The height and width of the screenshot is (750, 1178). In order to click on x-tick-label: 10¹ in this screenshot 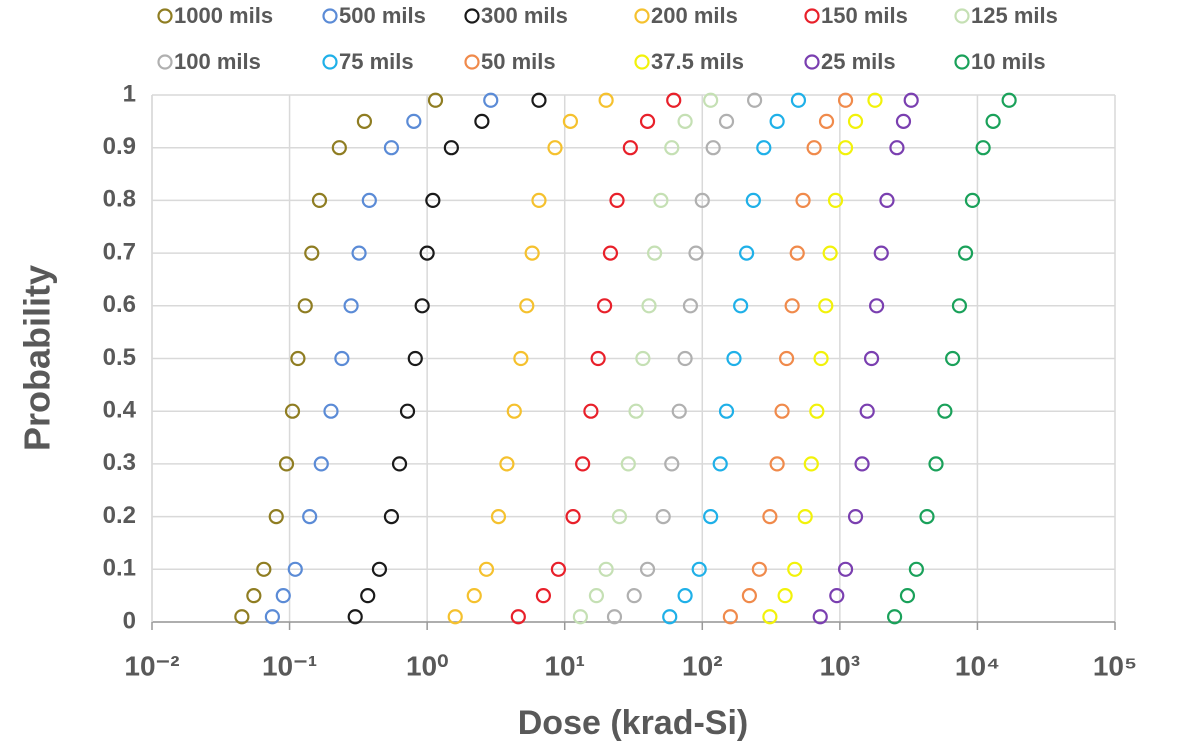, I will do `click(564, 665)`.